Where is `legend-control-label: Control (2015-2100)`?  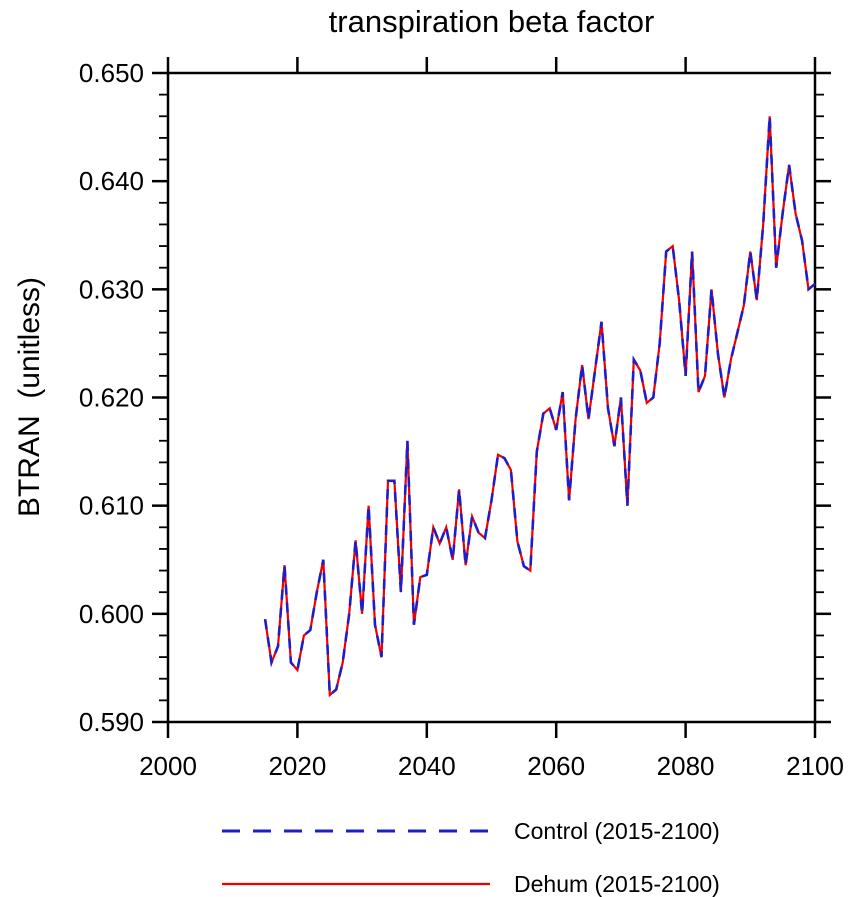
legend-control-label: Control (2015-2100) is located at coordinates (617, 831).